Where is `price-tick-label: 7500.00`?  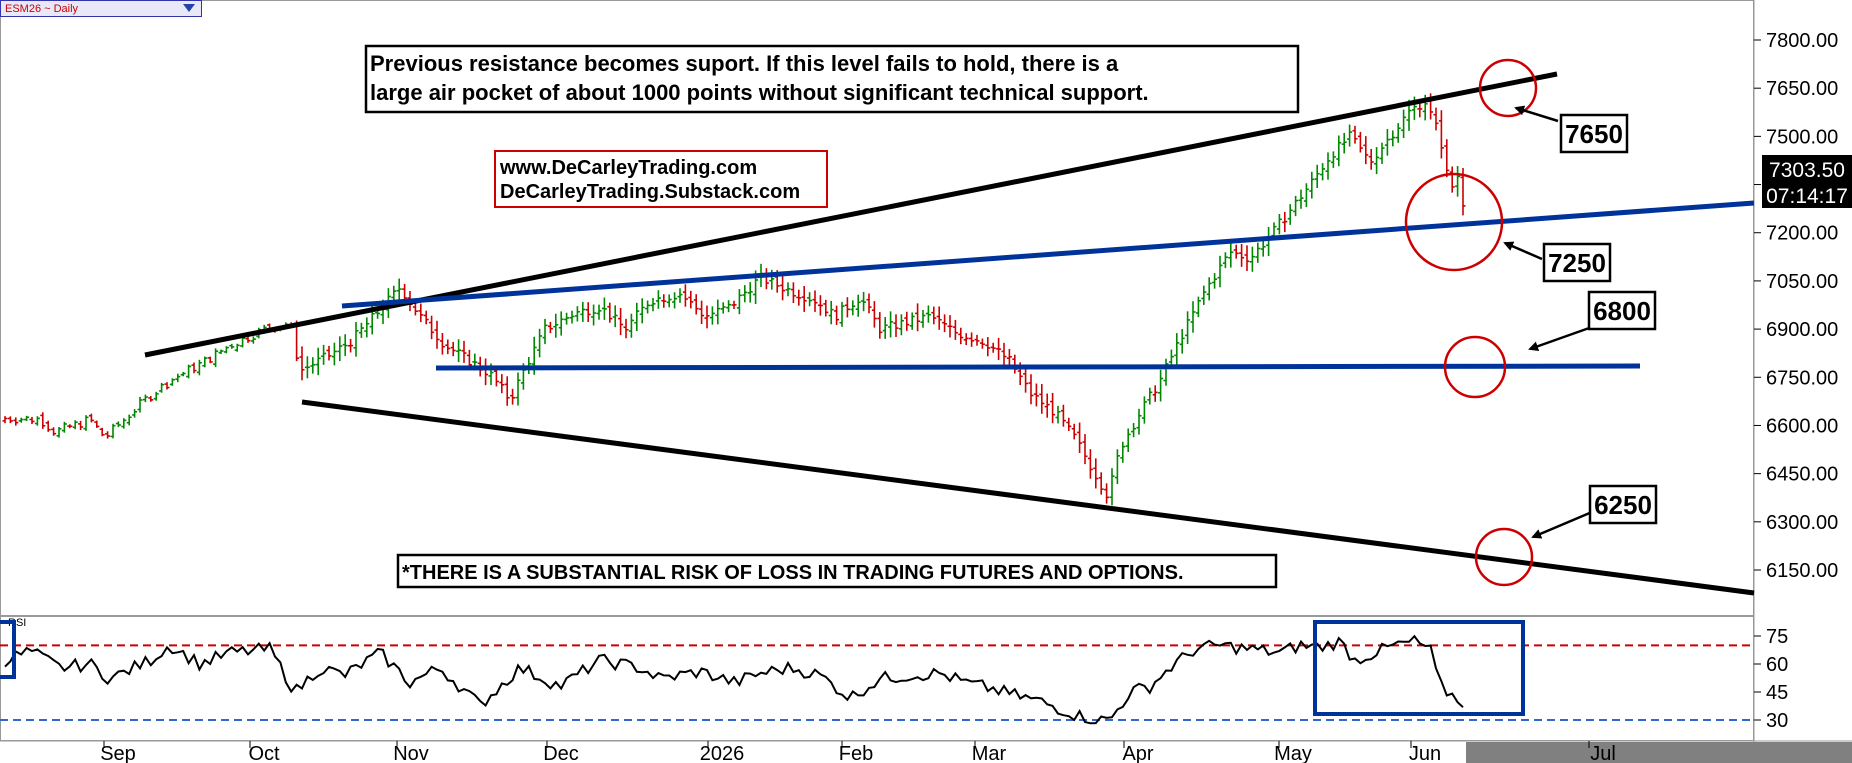
price-tick-label: 7500.00 is located at coordinates (1802, 137).